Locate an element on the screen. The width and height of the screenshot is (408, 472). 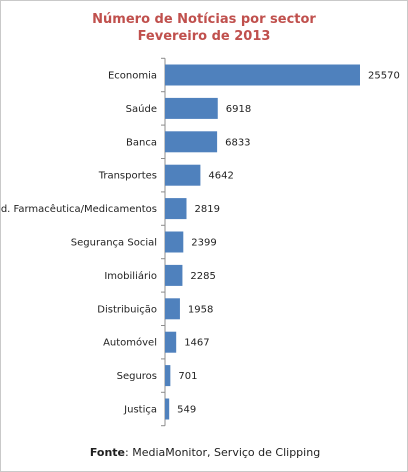
data-label: 6918 is located at coordinates (238, 109).